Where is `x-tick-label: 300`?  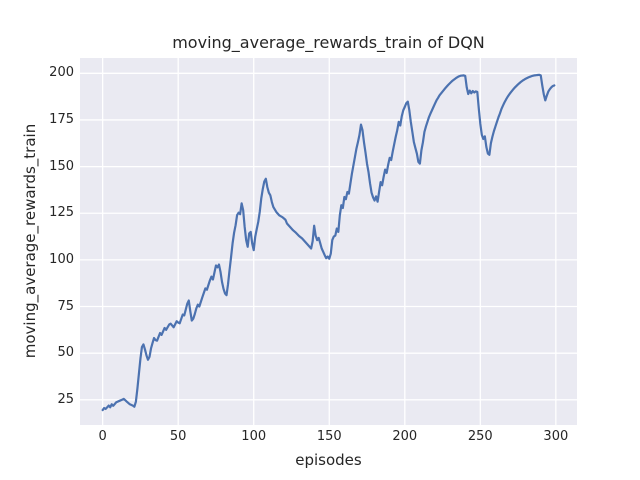
x-tick-label: 300 is located at coordinates (556, 436).